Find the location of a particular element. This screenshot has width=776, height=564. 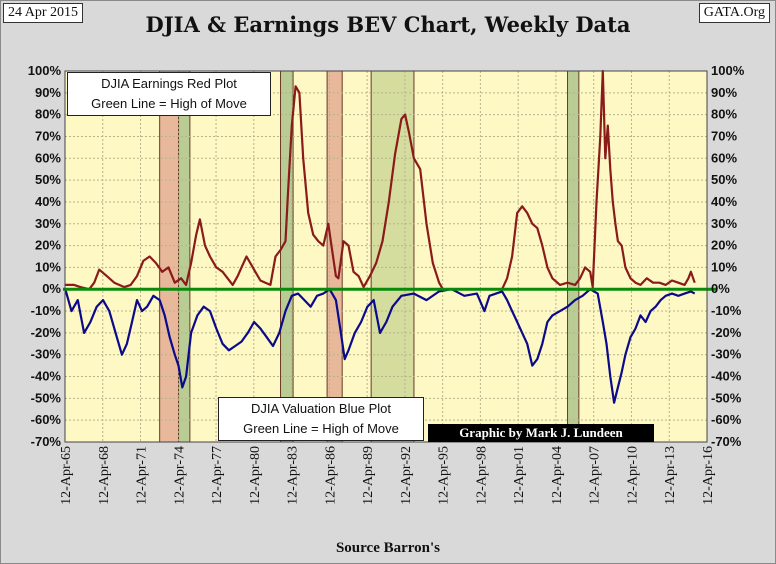

y-tick-label-left: 40% is located at coordinates (48, 201).